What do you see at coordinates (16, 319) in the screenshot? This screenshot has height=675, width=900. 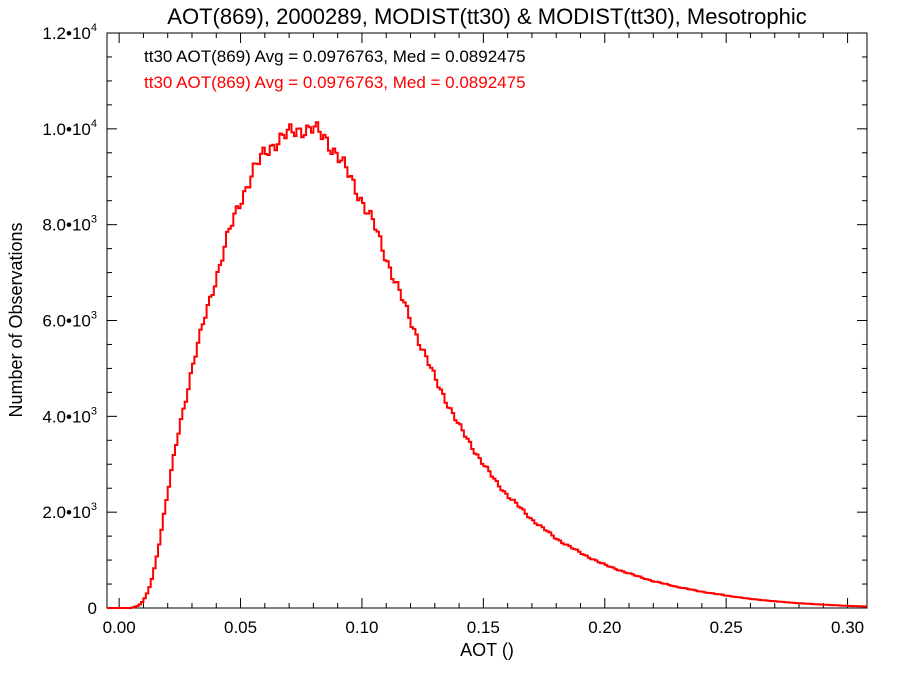 I see `y-axis-label: Number of Observations` at bounding box center [16, 319].